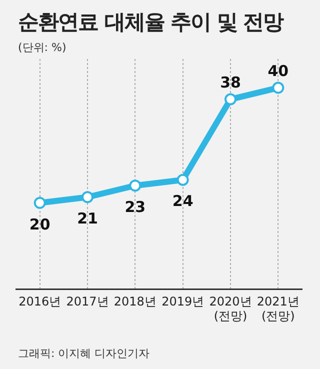 This screenshot has height=369, width=320. I want to click on x-tick-label: 2019년, so click(183, 301).